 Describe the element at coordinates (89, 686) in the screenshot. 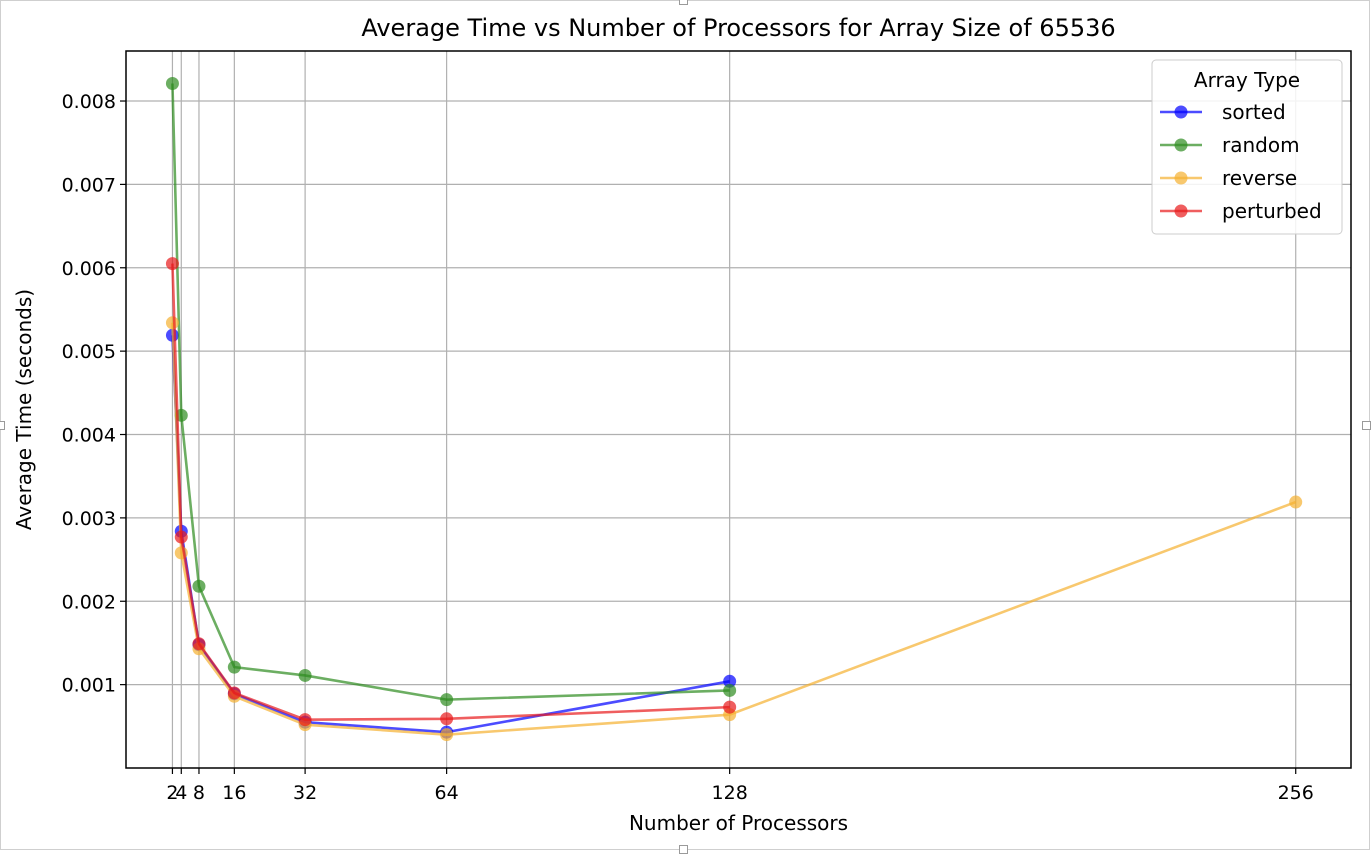

I see `y-tick-label: 0.001` at that location.